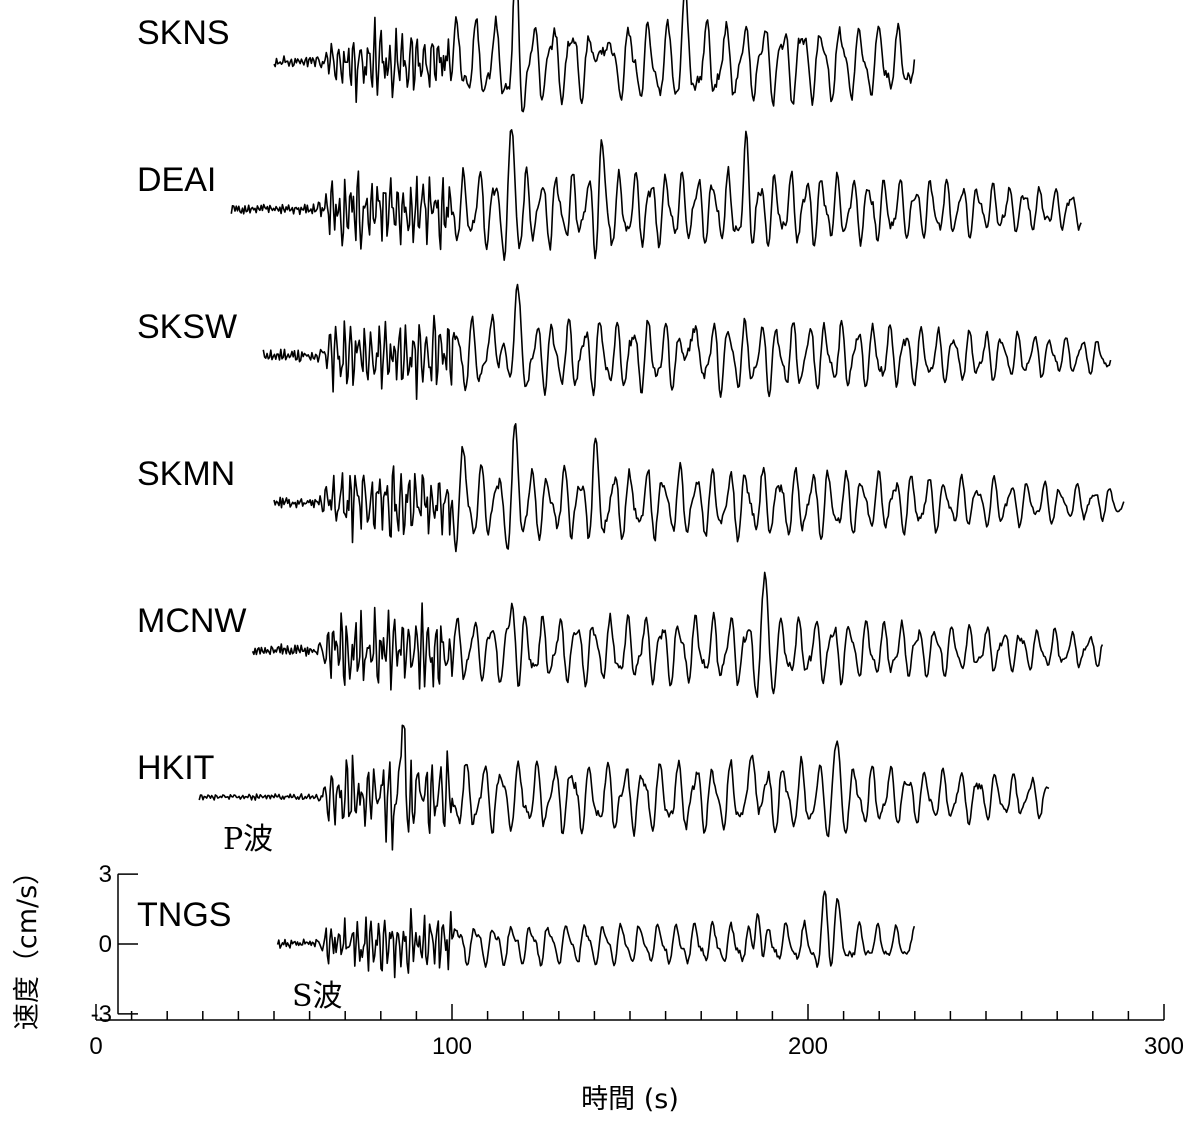  I want to click on x-tick-label: 0, so click(95, 1046).